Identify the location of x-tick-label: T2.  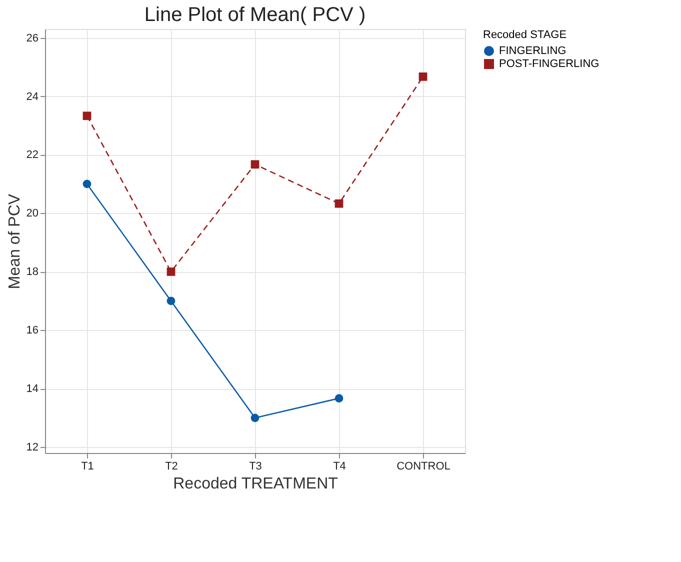
(171, 466).